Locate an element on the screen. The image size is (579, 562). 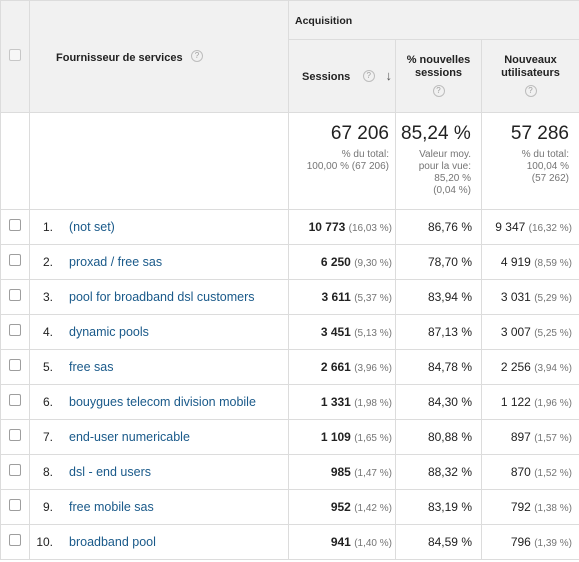
new-users-value: 792 is located at coordinates (520, 507).